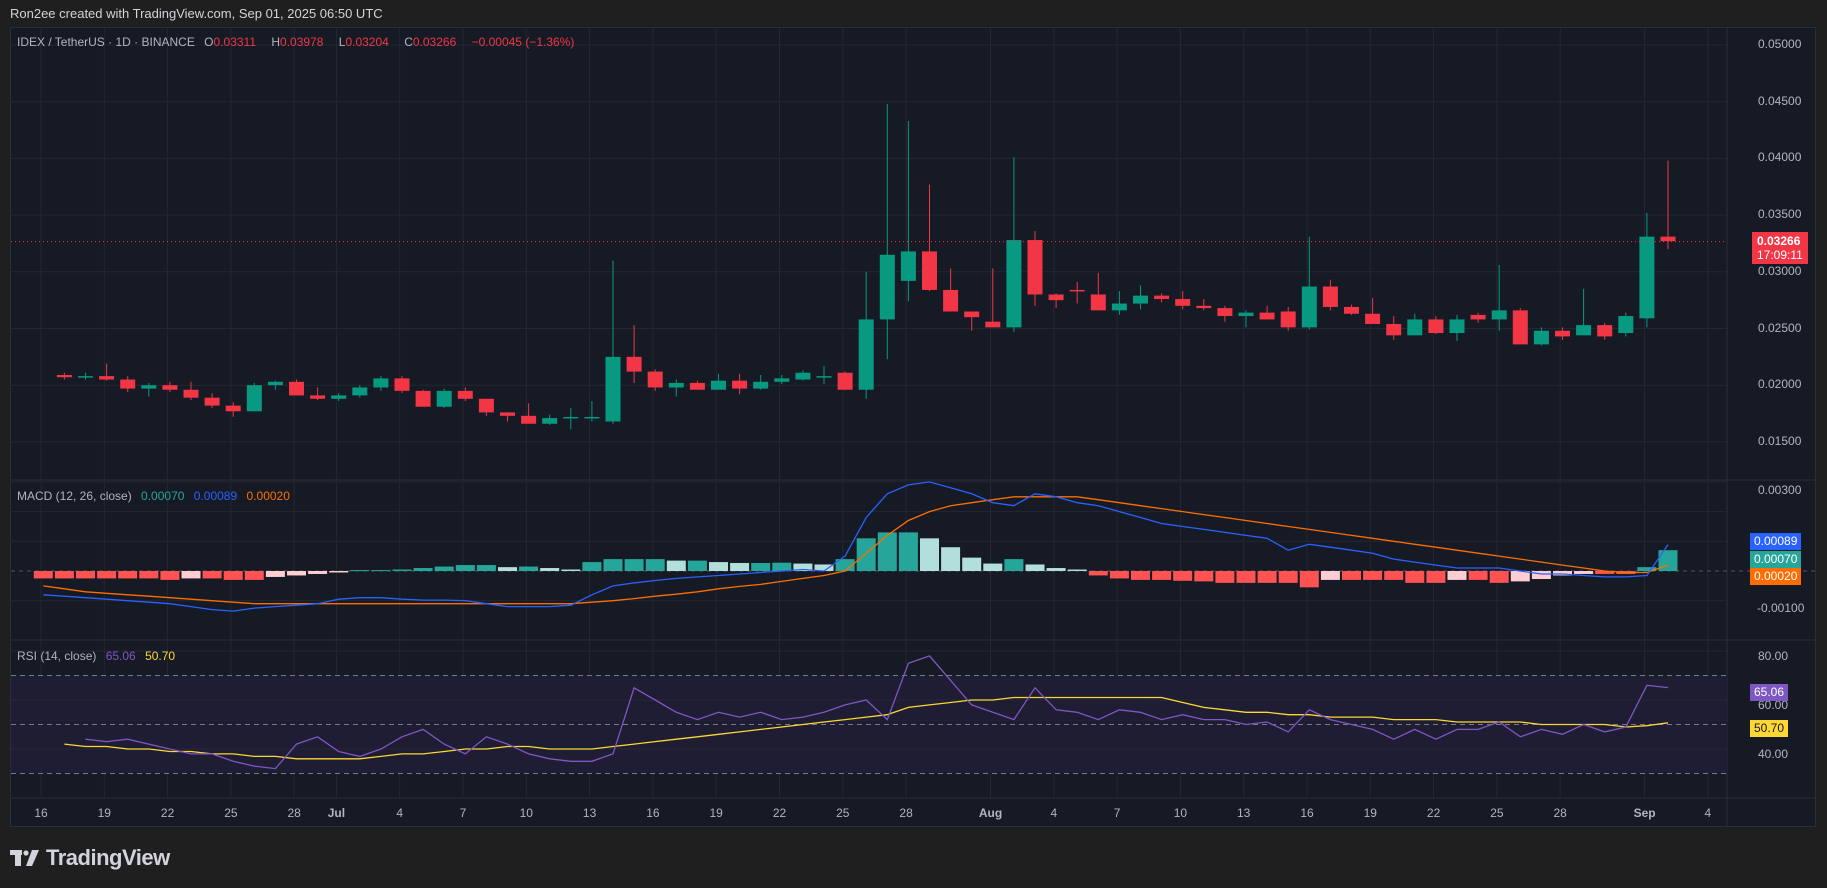 Image resolution: width=1827 pixels, height=888 pixels. I want to click on rsi-line, so click(877, 712).